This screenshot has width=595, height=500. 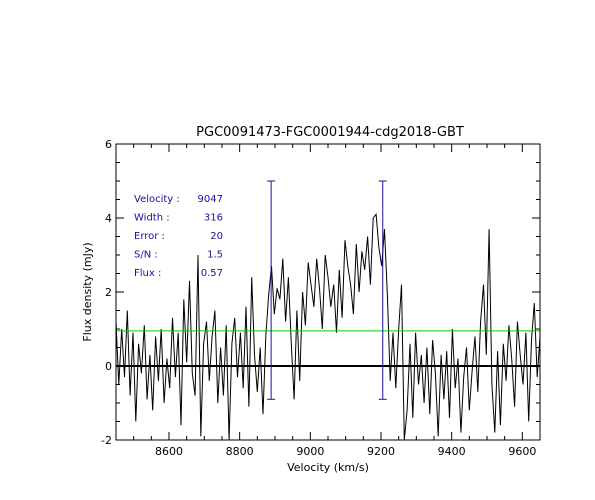 What do you see at coordinates (210, 199) in the screenshot?
I see `annotation-value: 9047` at bounding box center [210, 199].